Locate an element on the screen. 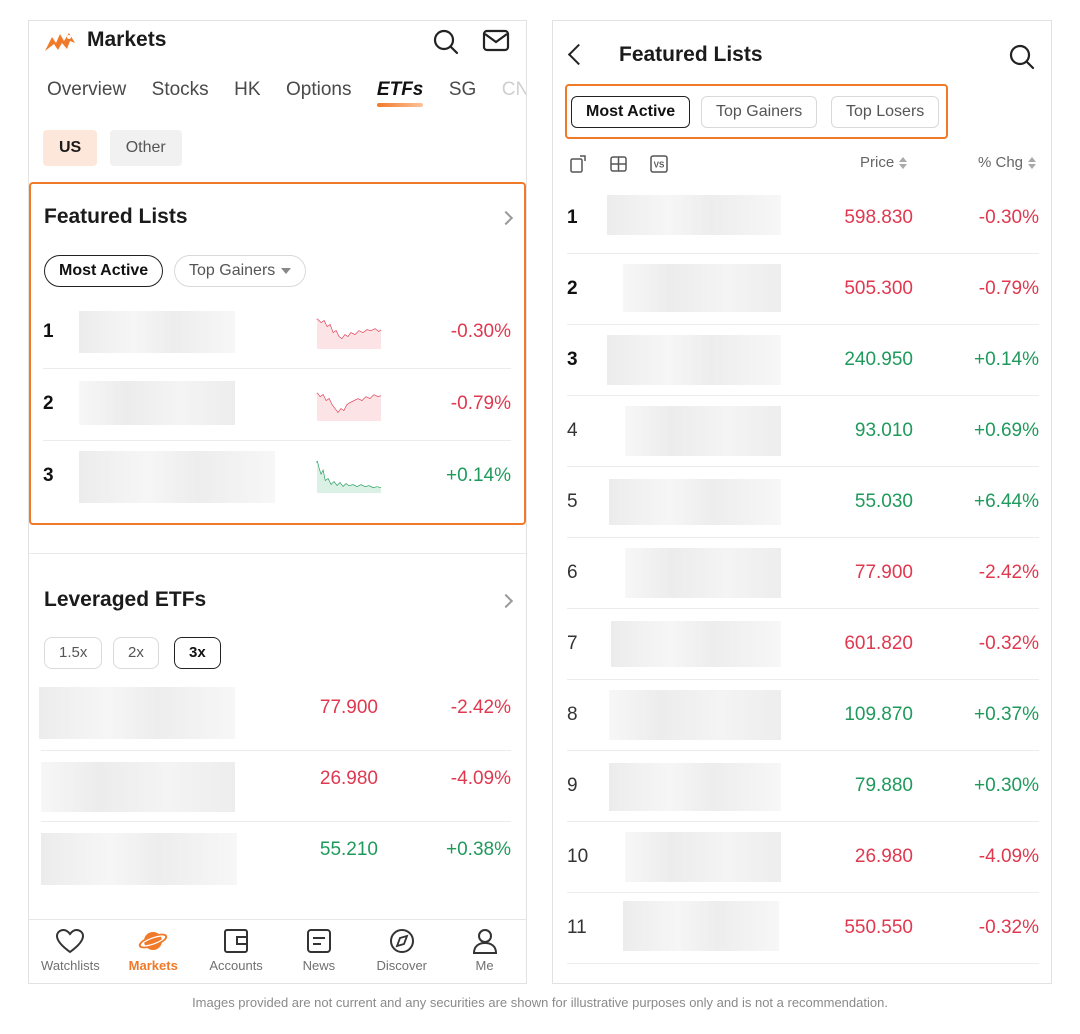 This screenshot has width=1080, height=1034. price: 550.550 is located at coordinates (878, 927).